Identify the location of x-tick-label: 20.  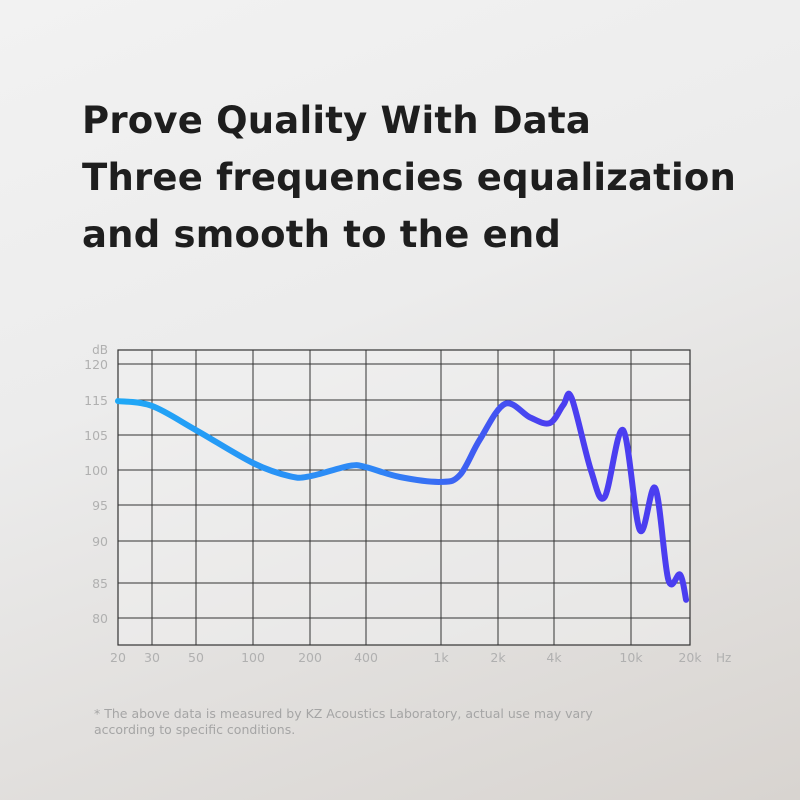
(118, 657).